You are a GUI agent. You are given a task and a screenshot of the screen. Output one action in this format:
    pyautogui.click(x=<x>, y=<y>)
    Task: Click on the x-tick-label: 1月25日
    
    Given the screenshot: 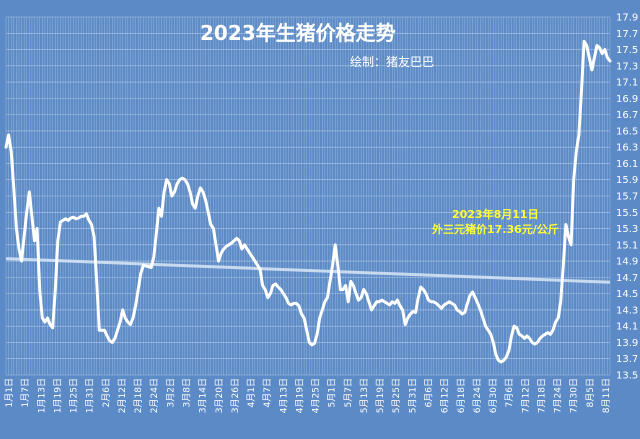 What is the action you would take?
    pyautogui.click(x=74, y=395)
    